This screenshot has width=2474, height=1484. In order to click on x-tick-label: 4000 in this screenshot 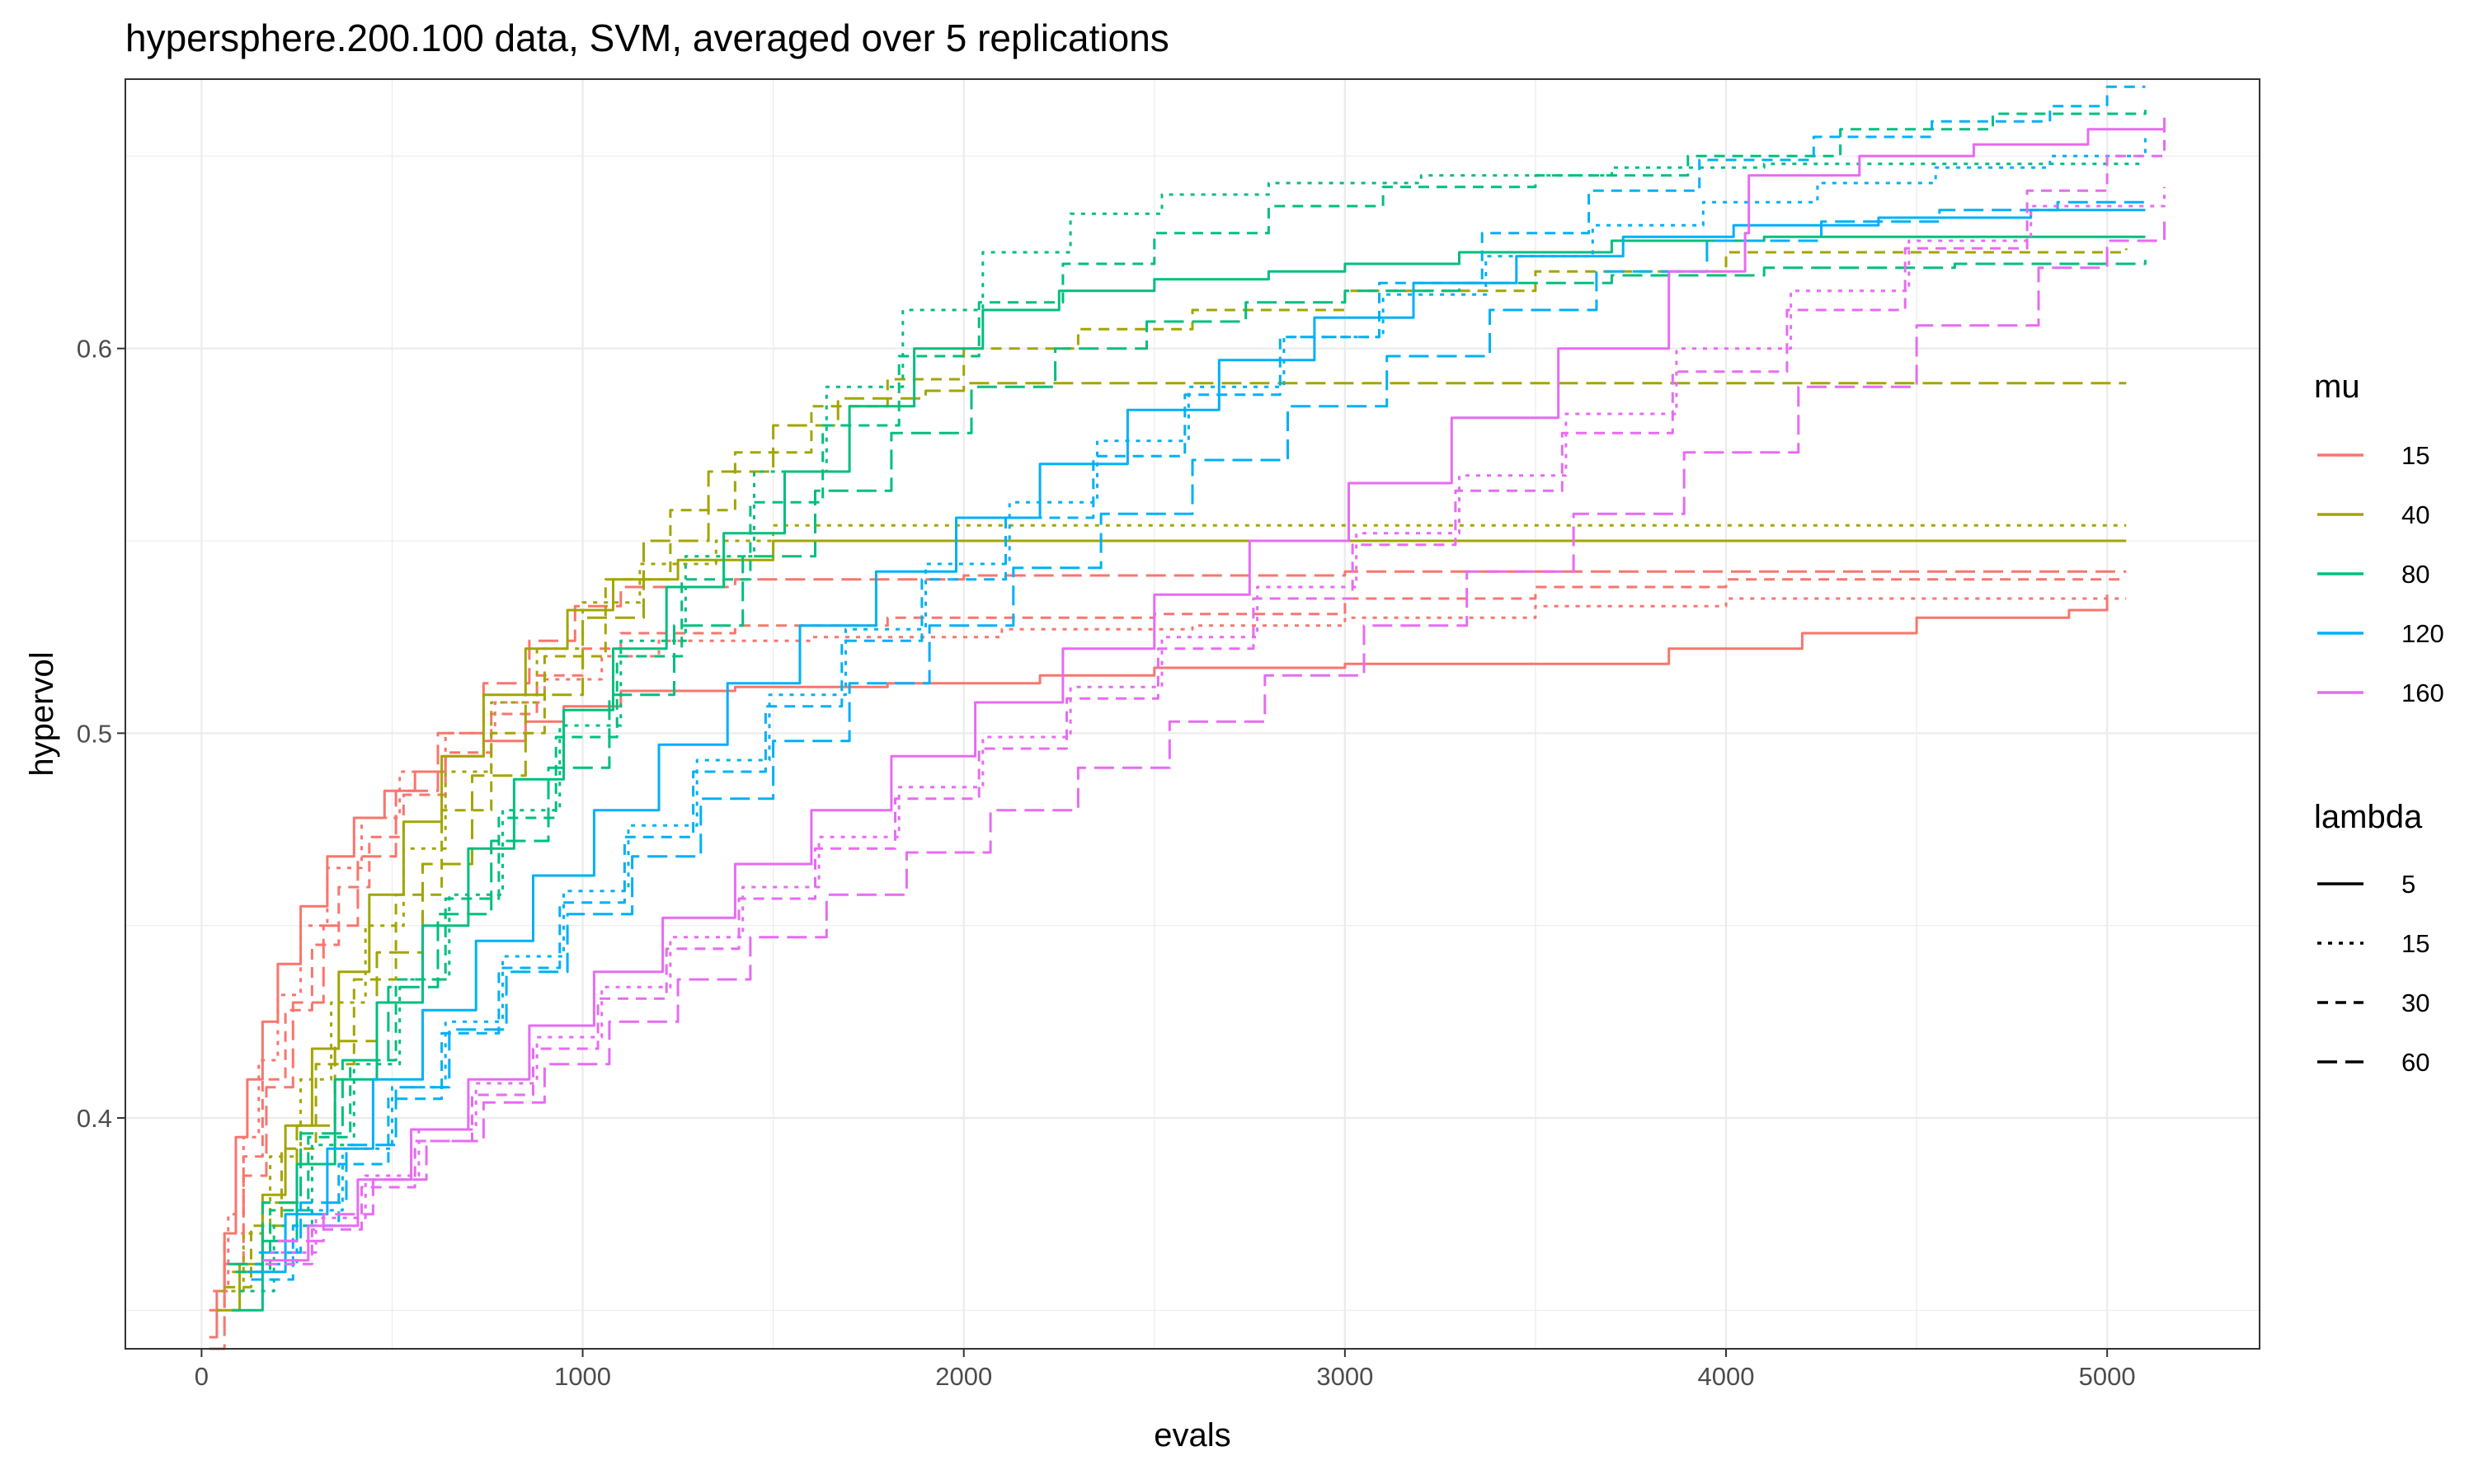, I will do `click(1726, 1376)`.